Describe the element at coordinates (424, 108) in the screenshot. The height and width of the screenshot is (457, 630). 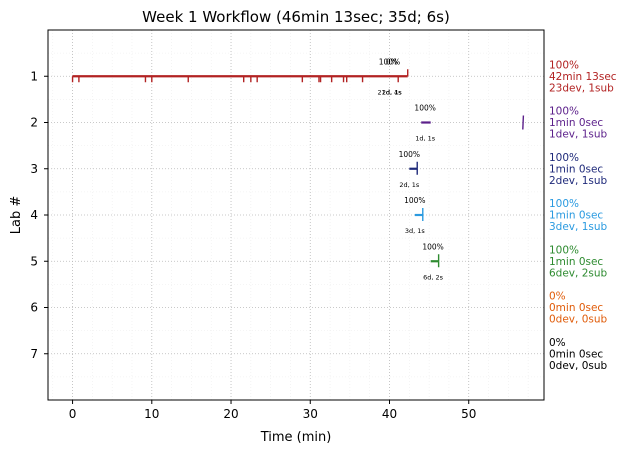
I see `lab-2-annotation-percent: 100%` at that location.